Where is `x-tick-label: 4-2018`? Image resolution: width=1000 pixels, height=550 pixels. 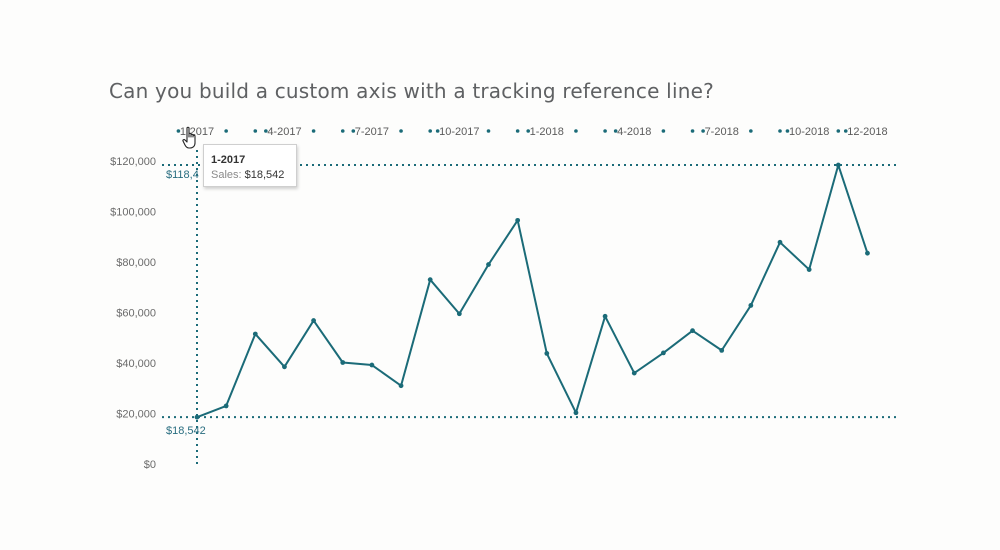
x-tick-label: 4-2018 is located at coordinates (634, 132).